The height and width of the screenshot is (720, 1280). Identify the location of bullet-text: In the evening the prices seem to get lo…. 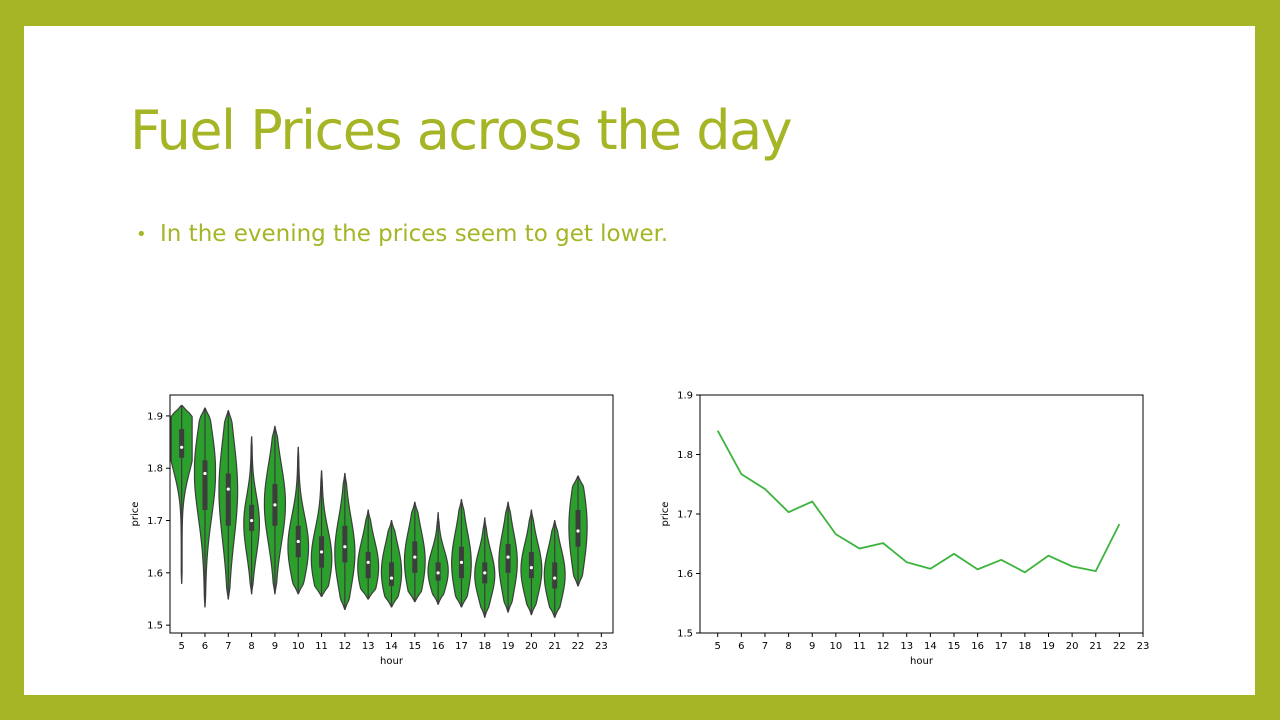
(414, 234).